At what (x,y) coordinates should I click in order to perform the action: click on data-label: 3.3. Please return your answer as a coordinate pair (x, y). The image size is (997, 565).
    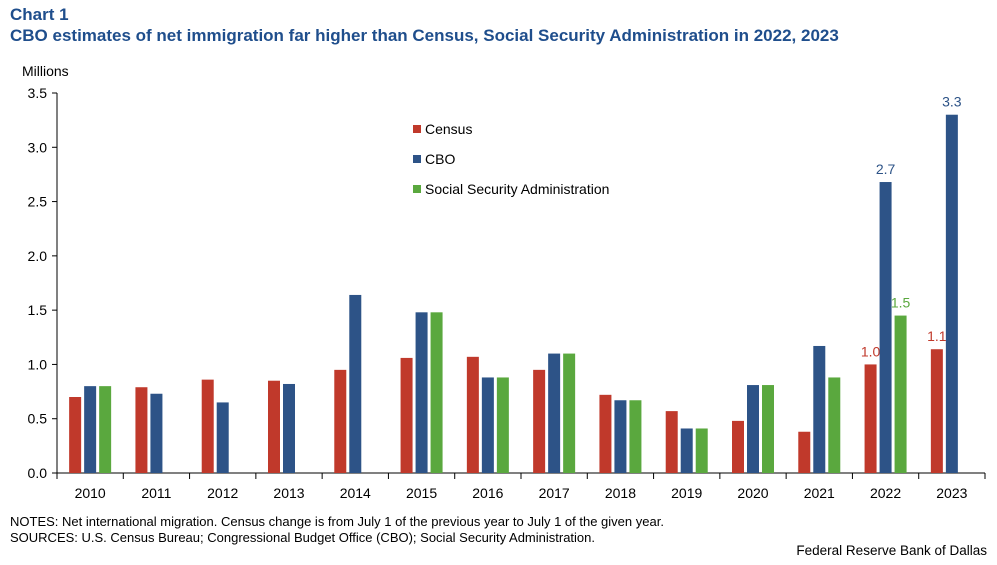
    Looking at the image, I should click on (952, 102).